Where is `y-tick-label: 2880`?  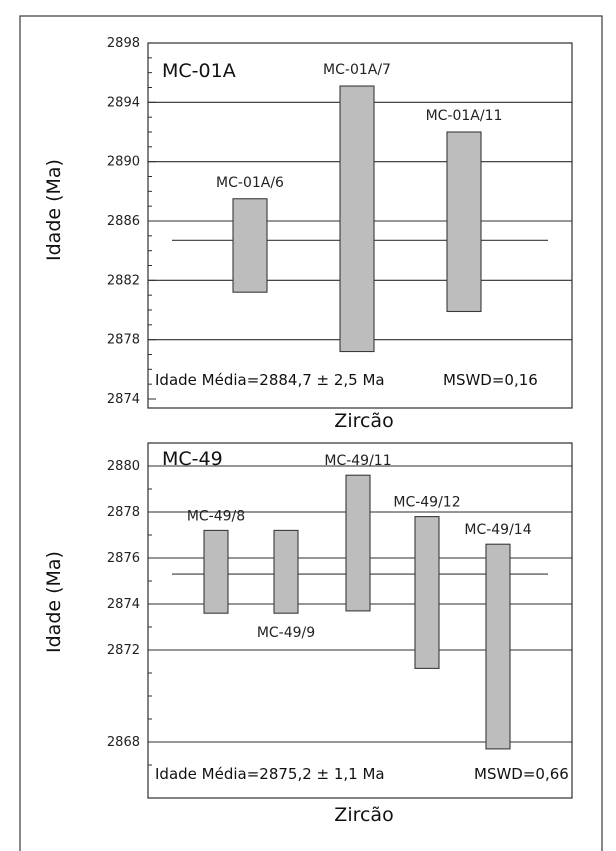 y-tick-label: 2880 is located at coordinates (123, 466).